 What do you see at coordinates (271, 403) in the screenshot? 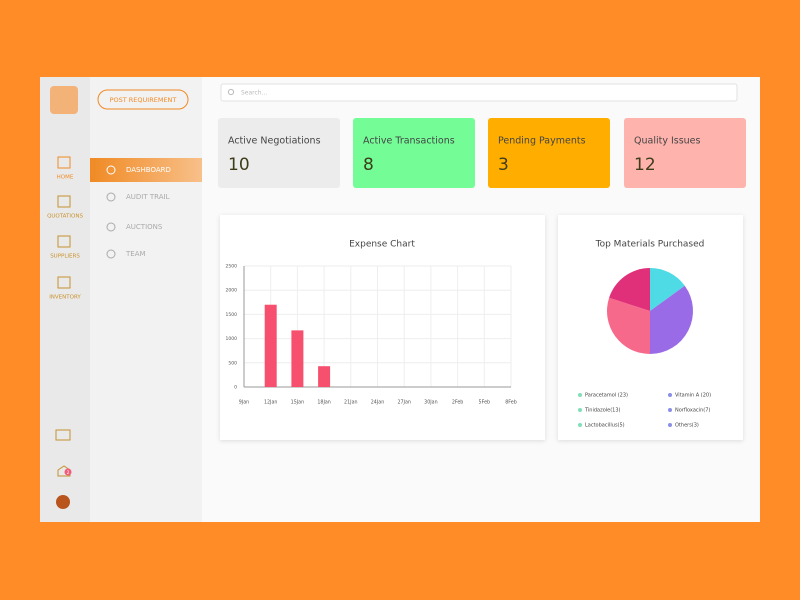
I see `x-tick-label: 12Jan` at bounding box center [271, 403].